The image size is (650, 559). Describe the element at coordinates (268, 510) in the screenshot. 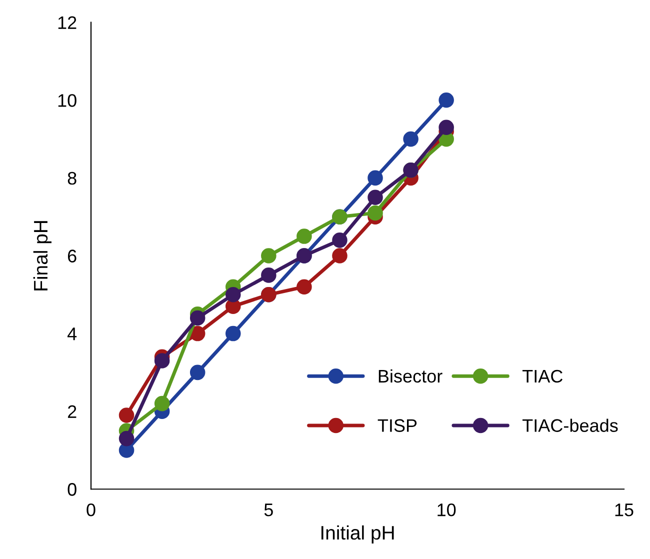

I see `x-tick-label: 5` at that location.